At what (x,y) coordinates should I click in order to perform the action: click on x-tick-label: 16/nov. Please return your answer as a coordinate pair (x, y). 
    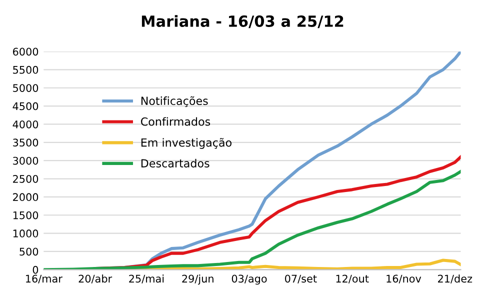
    Looking at the image, I should click on (404, 279).